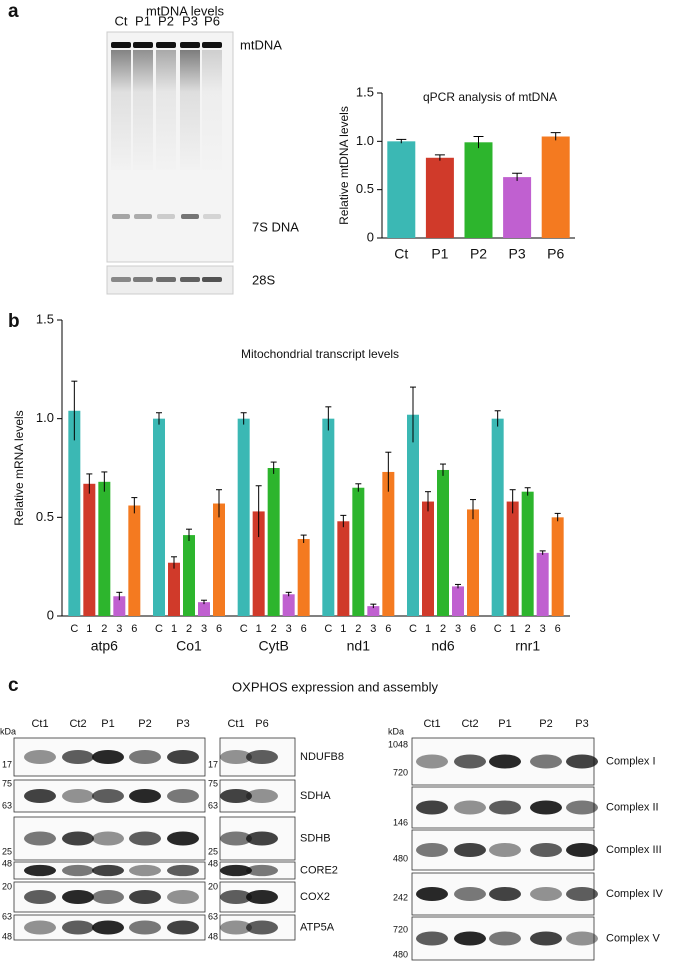 The image size is (675, 975). Describe the element at coordinates (213, 916) in the screenshot. I see `kda-marker: 63` at that location.